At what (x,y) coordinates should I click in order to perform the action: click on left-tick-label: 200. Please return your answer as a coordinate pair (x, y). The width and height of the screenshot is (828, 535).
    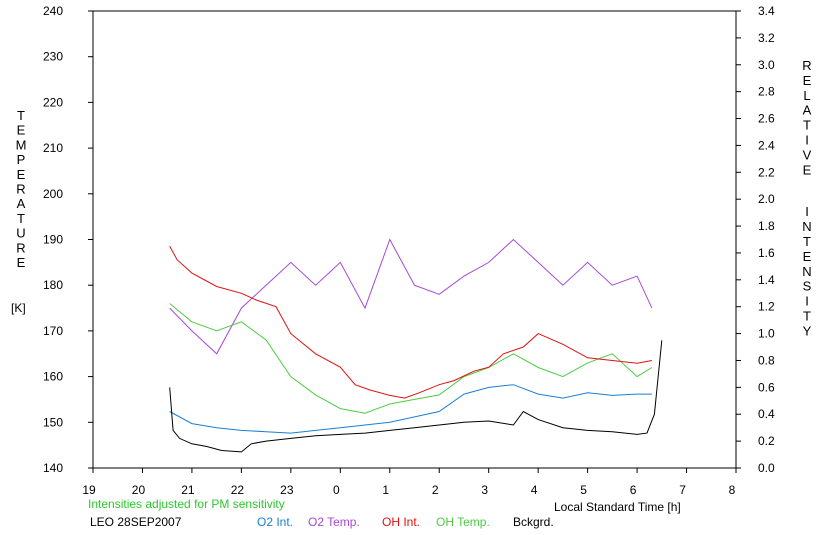
    Looking at the image, I should click on (53, 194).